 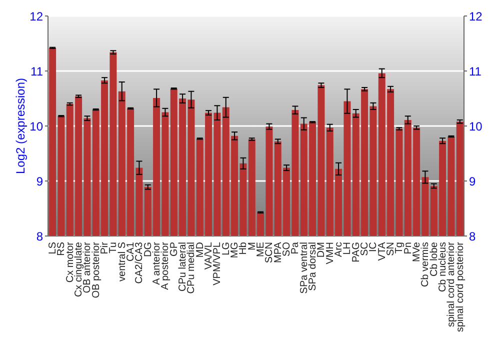 What do you see at coordinates (296, 248) in the screenshot?
I see `x-tick-label: Pa` at bounding box center [296, 248].